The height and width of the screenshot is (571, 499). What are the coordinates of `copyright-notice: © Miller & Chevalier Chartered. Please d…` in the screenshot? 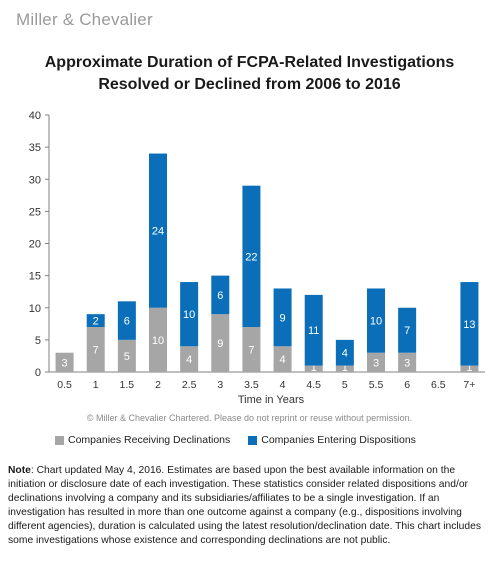 It's located at (249, 418).